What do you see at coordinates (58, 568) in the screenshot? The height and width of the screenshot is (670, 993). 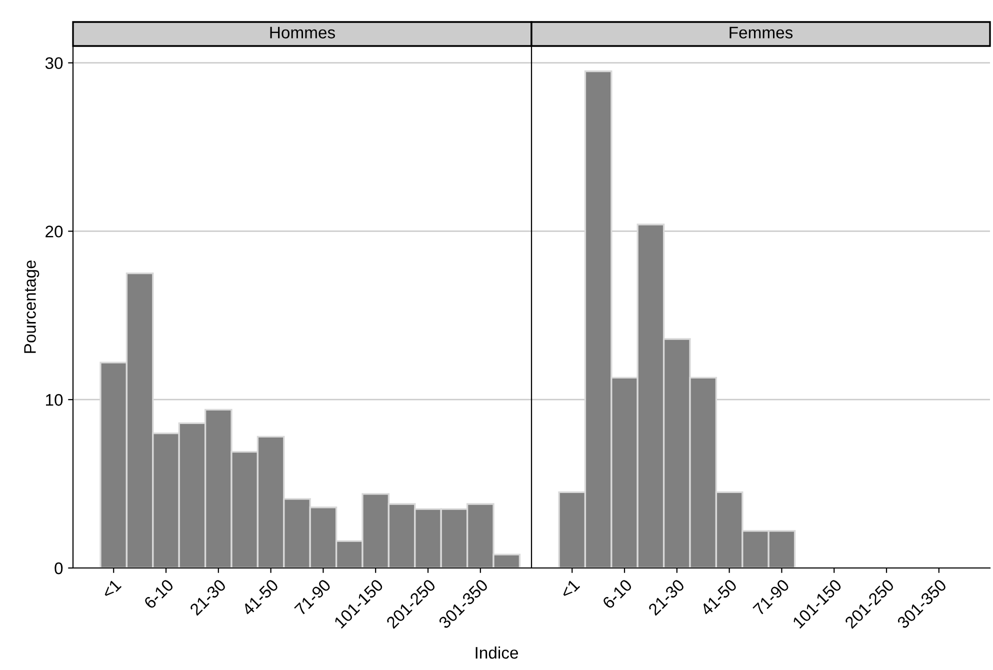 I see `y-tick-label: 0` at bounding box center [58, 568].